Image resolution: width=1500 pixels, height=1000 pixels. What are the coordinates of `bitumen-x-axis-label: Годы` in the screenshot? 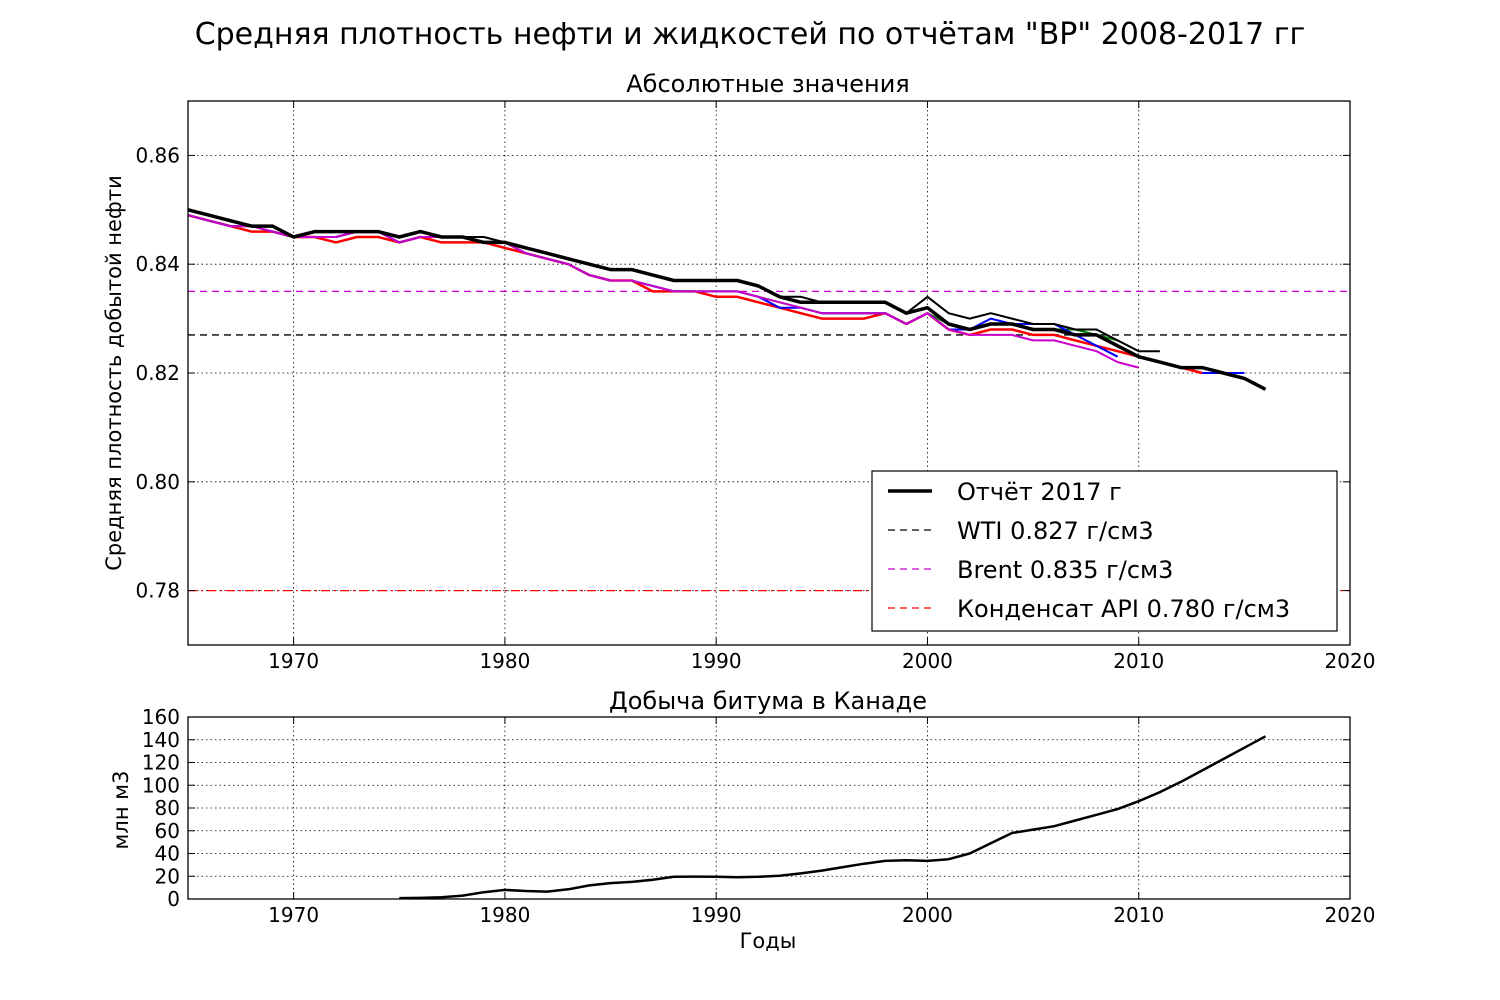 It's located at (768, 941).